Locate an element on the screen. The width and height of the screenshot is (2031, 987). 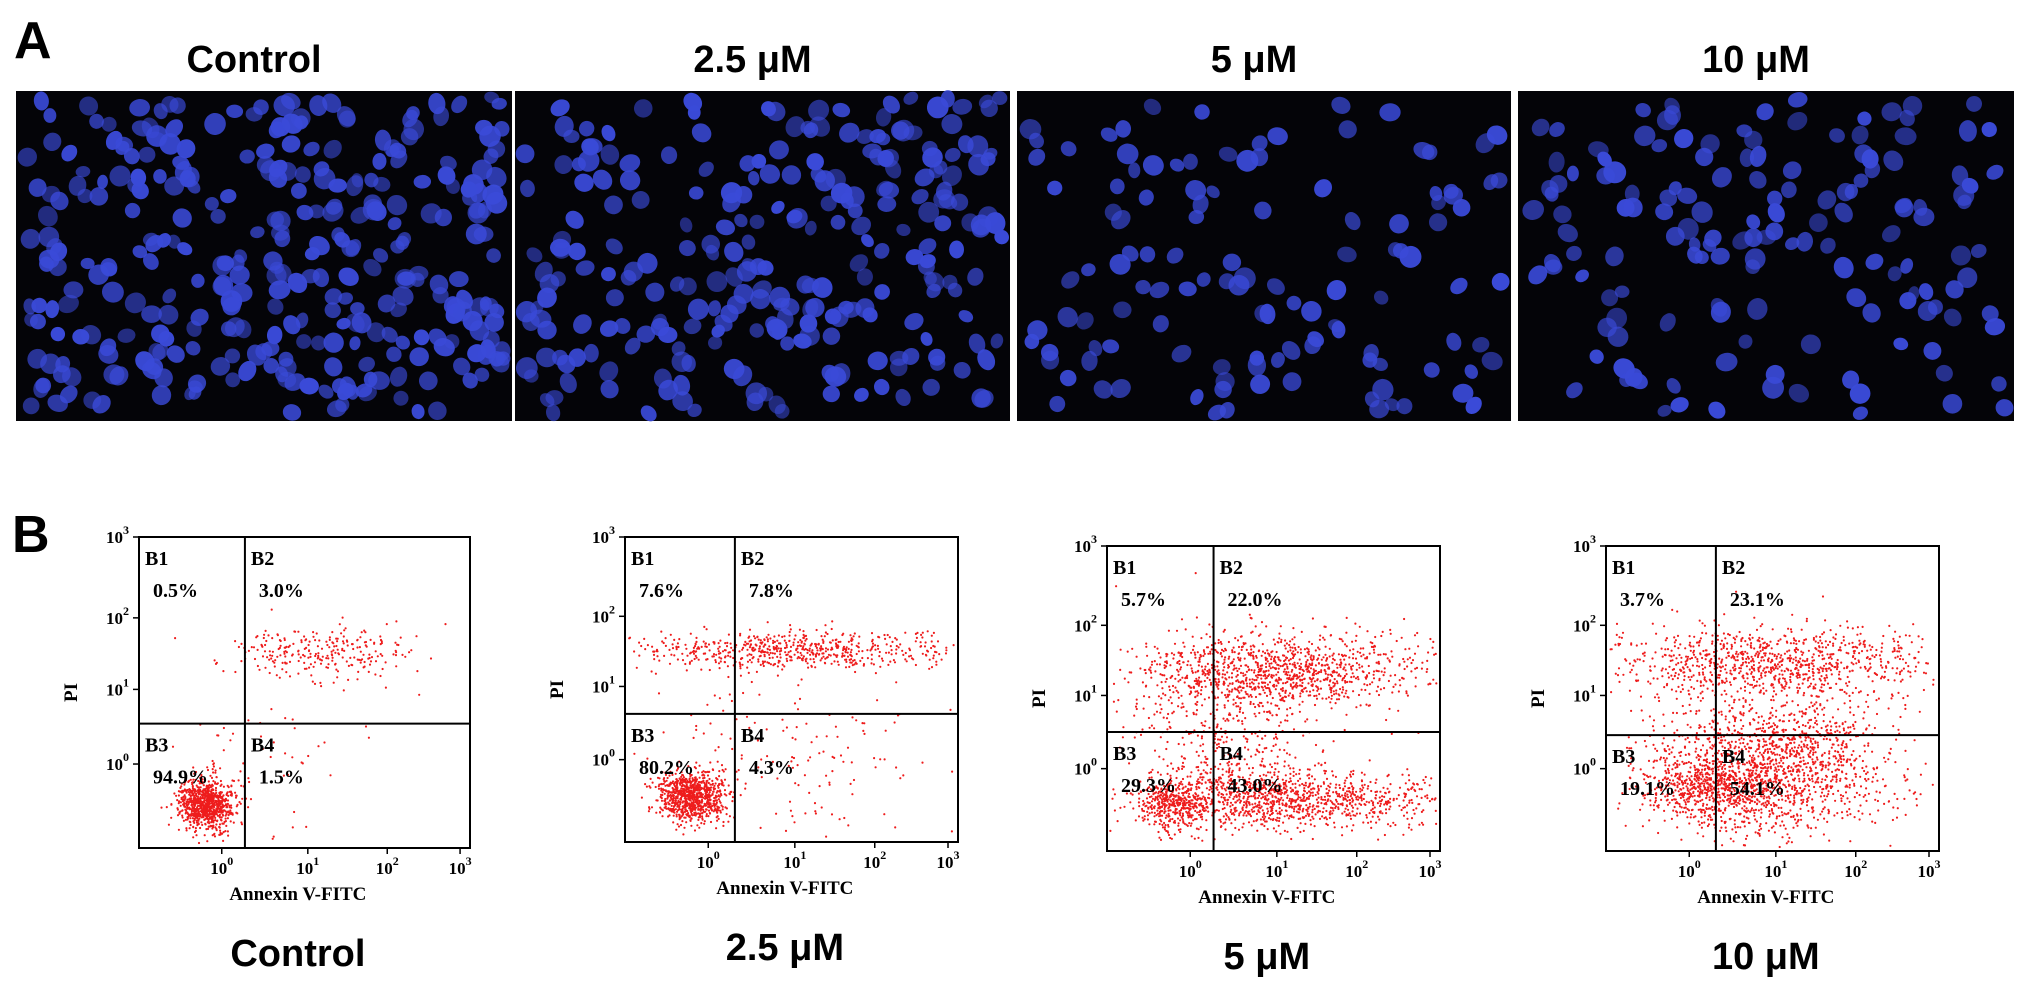
quadrant-value: 29.3% is located at coordinates (1148, 786).